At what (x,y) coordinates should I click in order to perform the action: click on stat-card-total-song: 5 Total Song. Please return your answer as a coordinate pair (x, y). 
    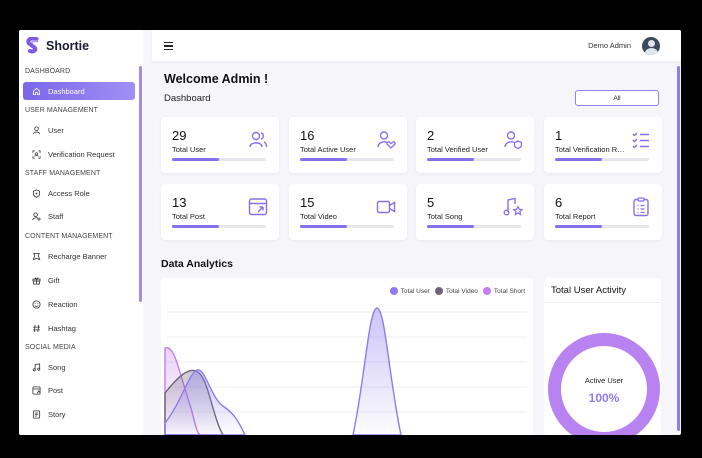
    Looking at the image, I should click on (475, 212).